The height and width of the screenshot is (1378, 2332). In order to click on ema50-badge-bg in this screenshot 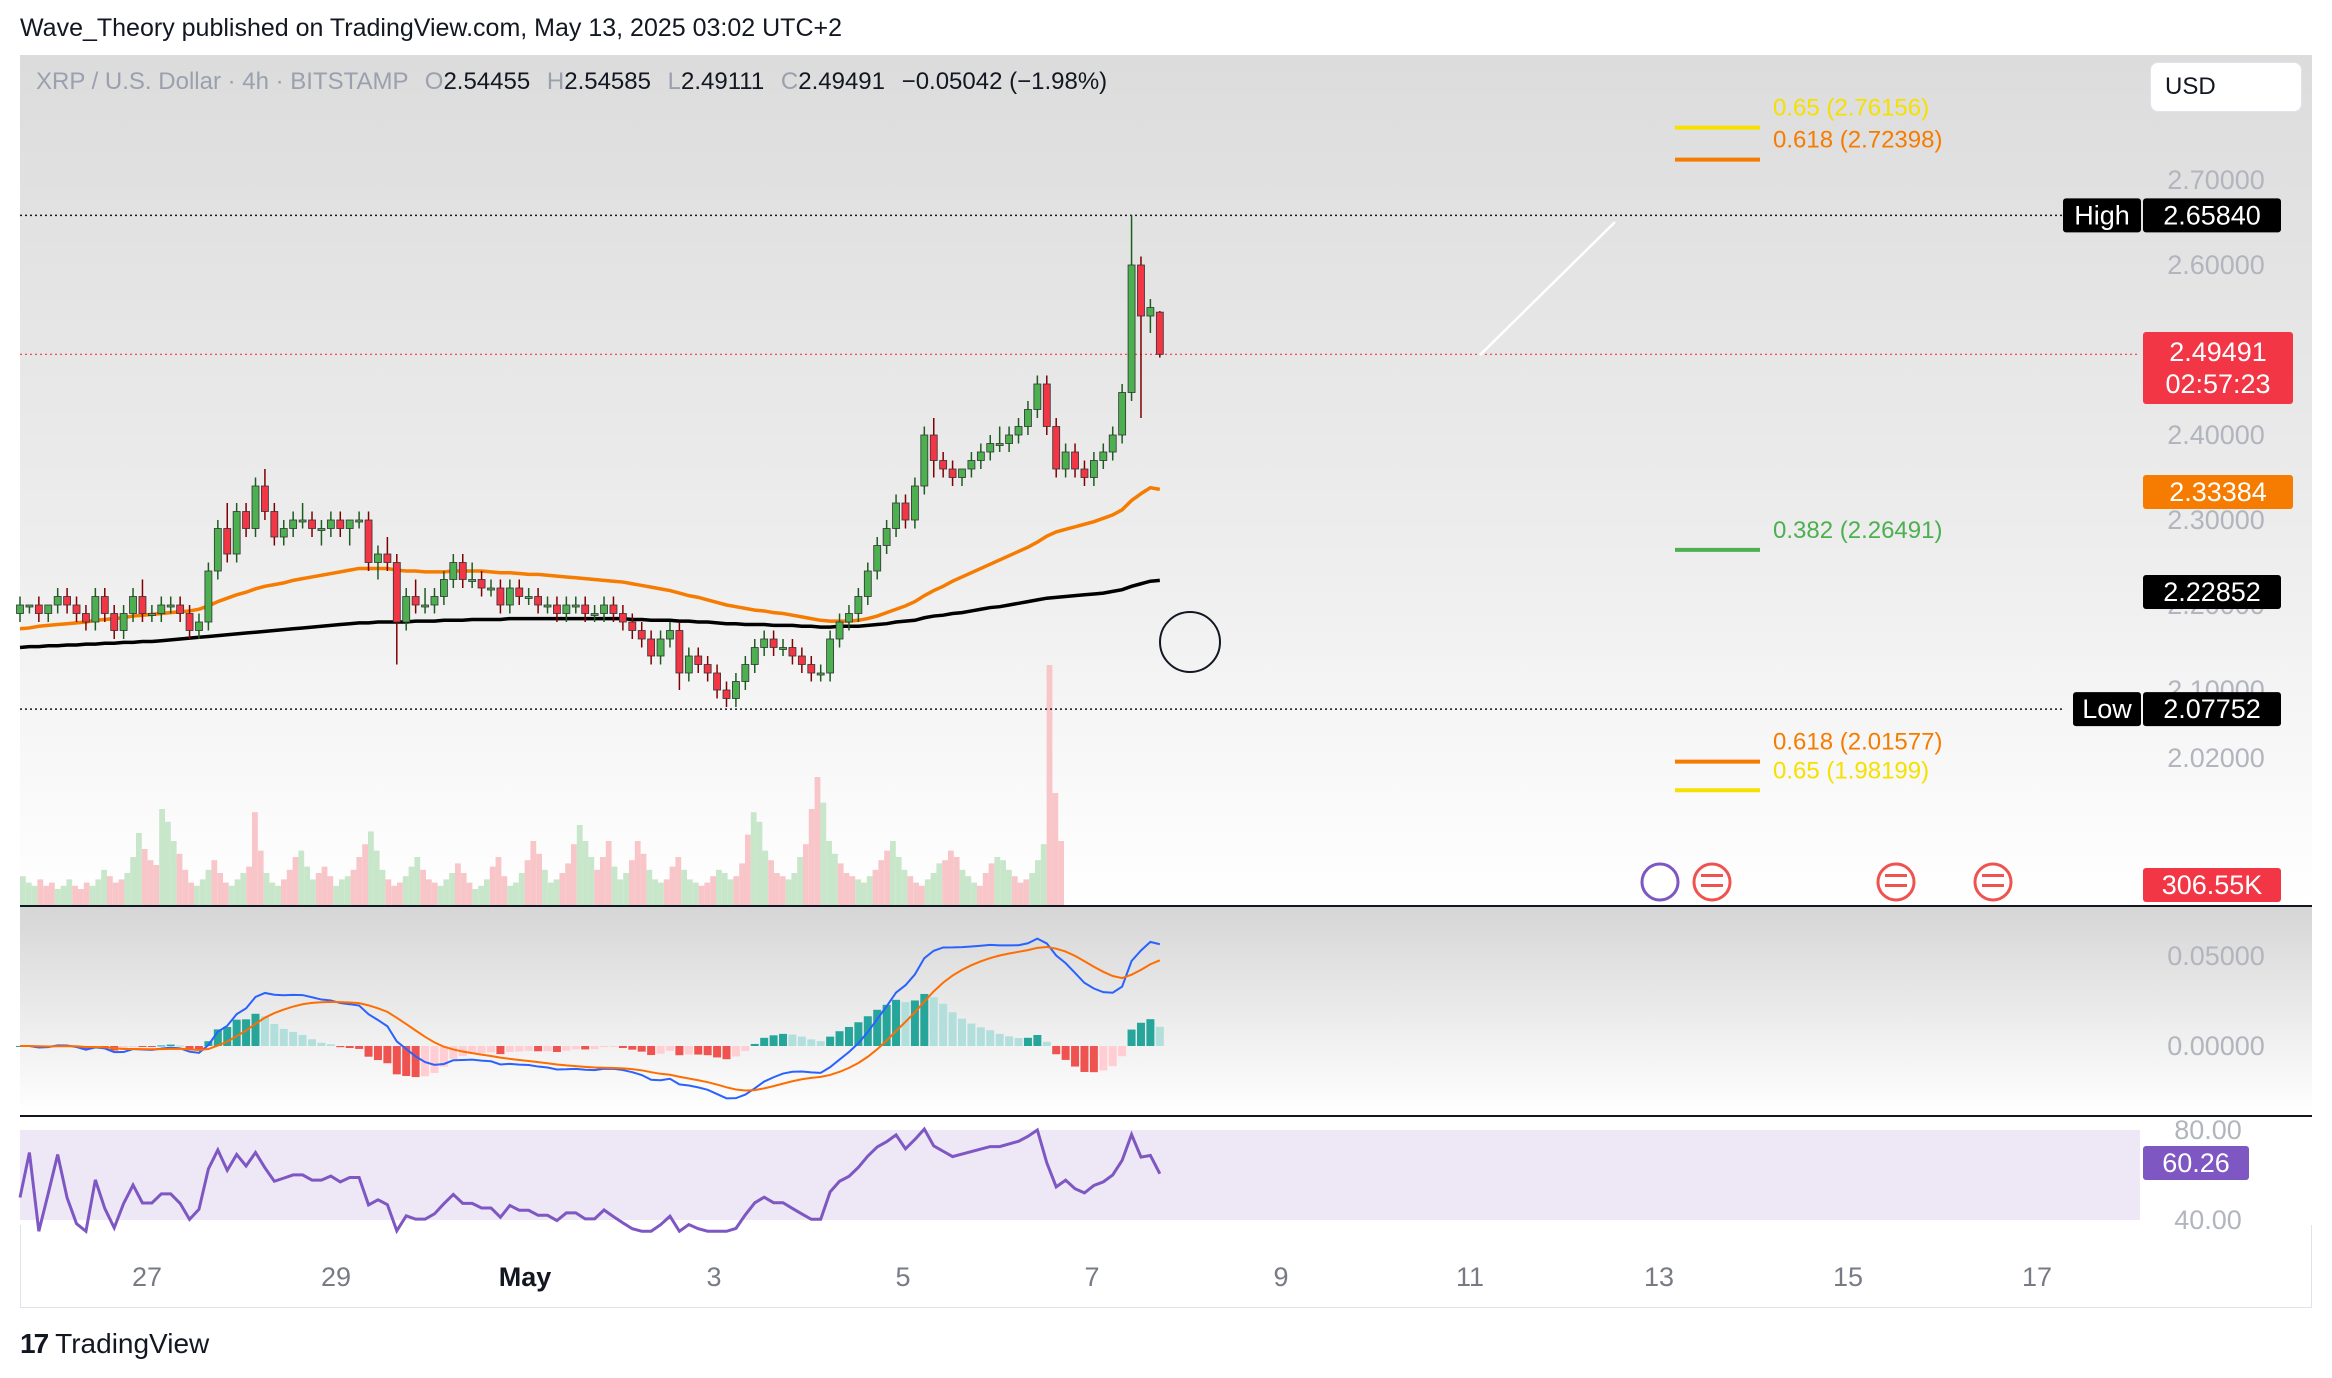, I will do `click(2218, 492)`.